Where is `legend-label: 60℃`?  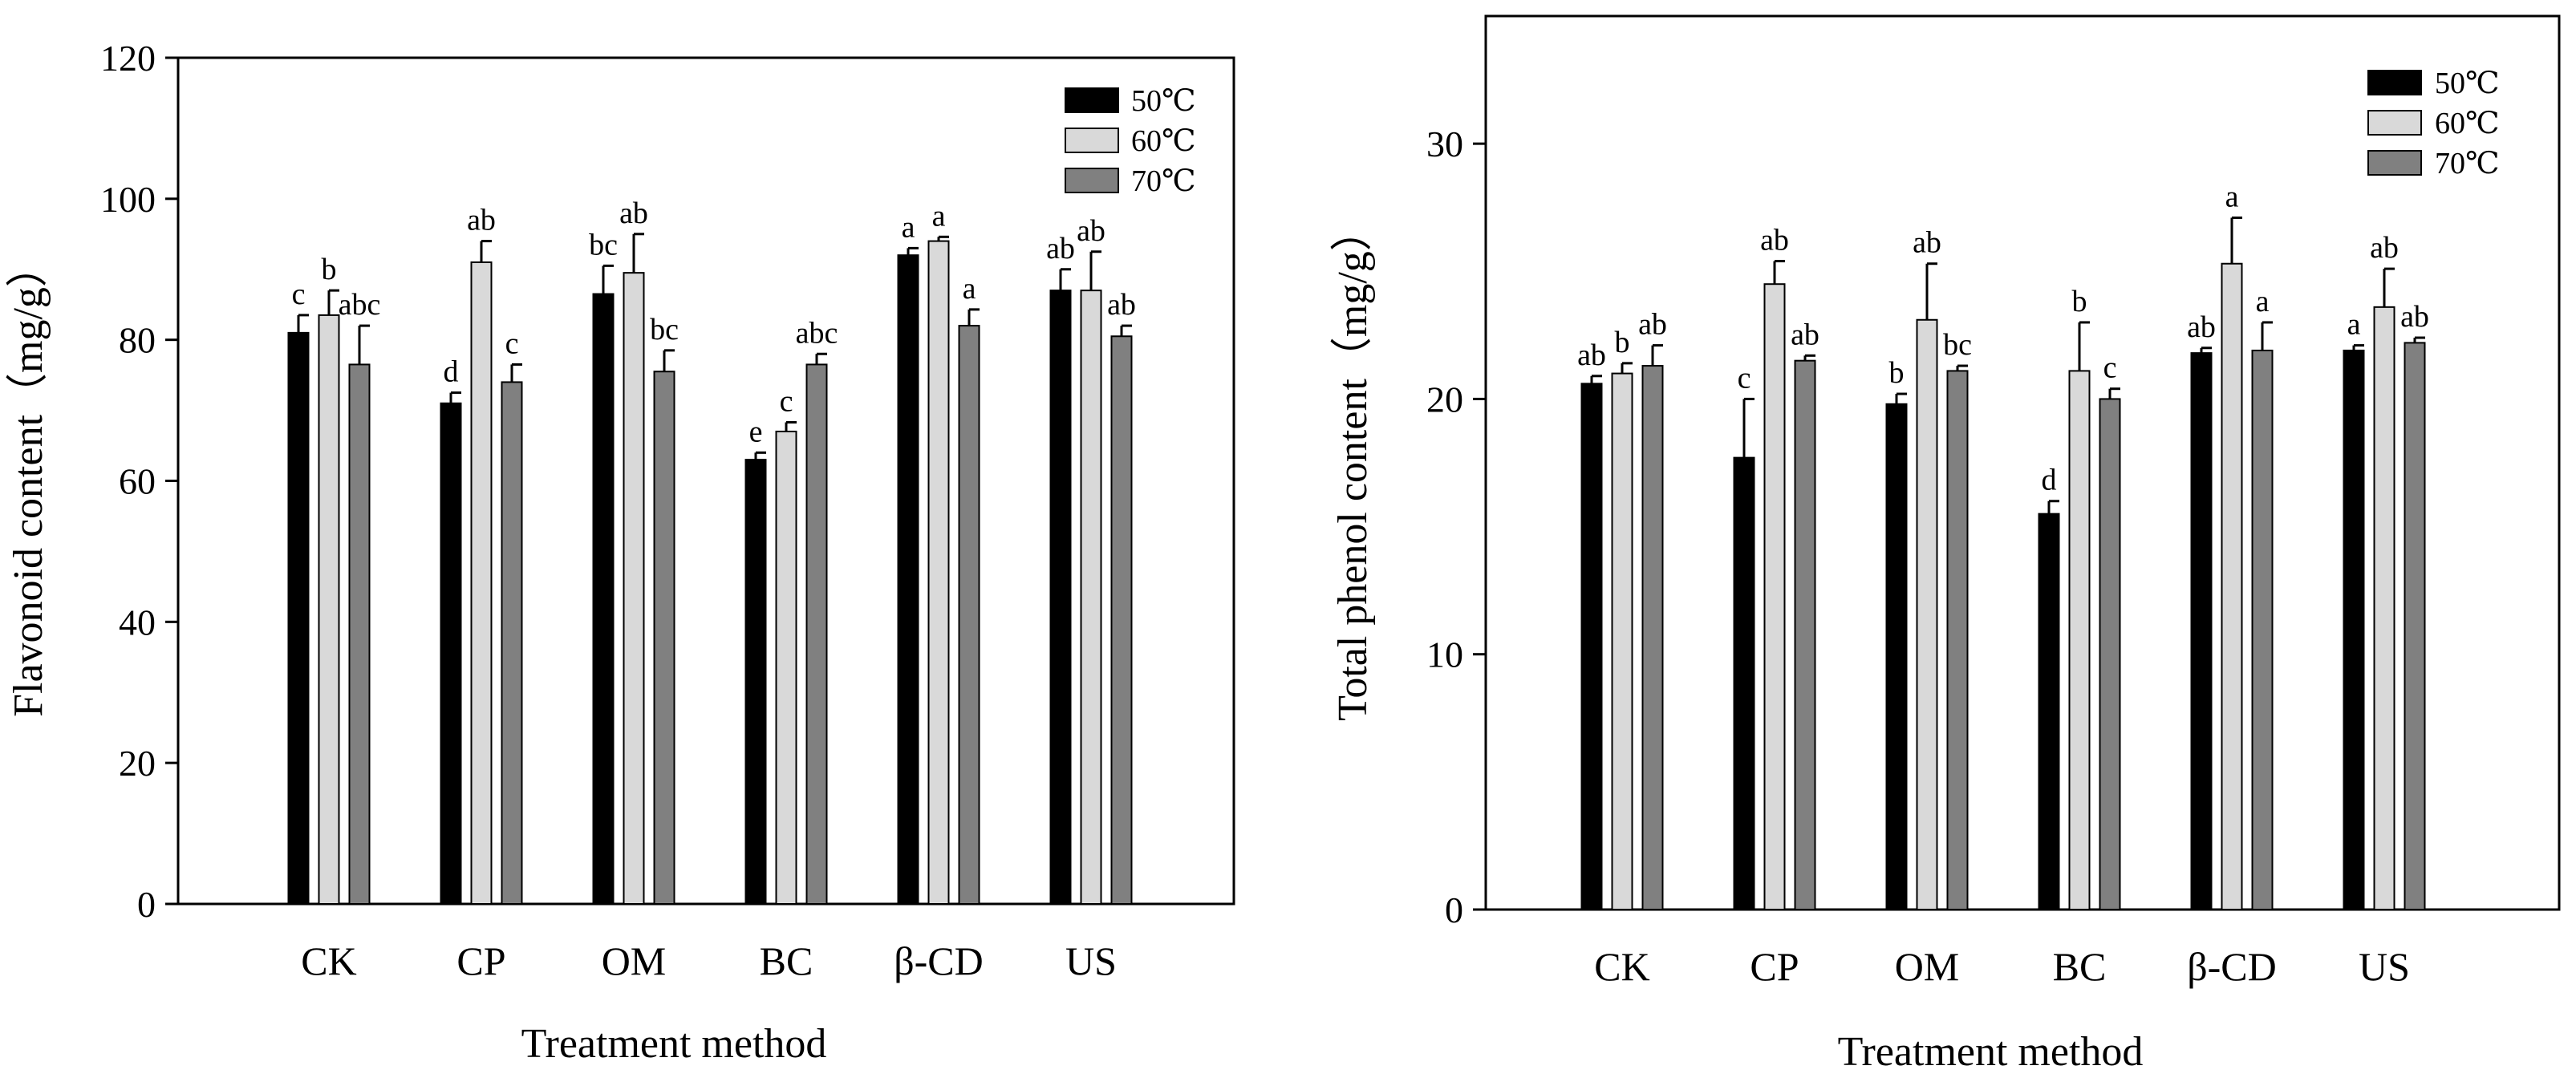 legend-label: 60℃ is located at coordinates (2467, 123).